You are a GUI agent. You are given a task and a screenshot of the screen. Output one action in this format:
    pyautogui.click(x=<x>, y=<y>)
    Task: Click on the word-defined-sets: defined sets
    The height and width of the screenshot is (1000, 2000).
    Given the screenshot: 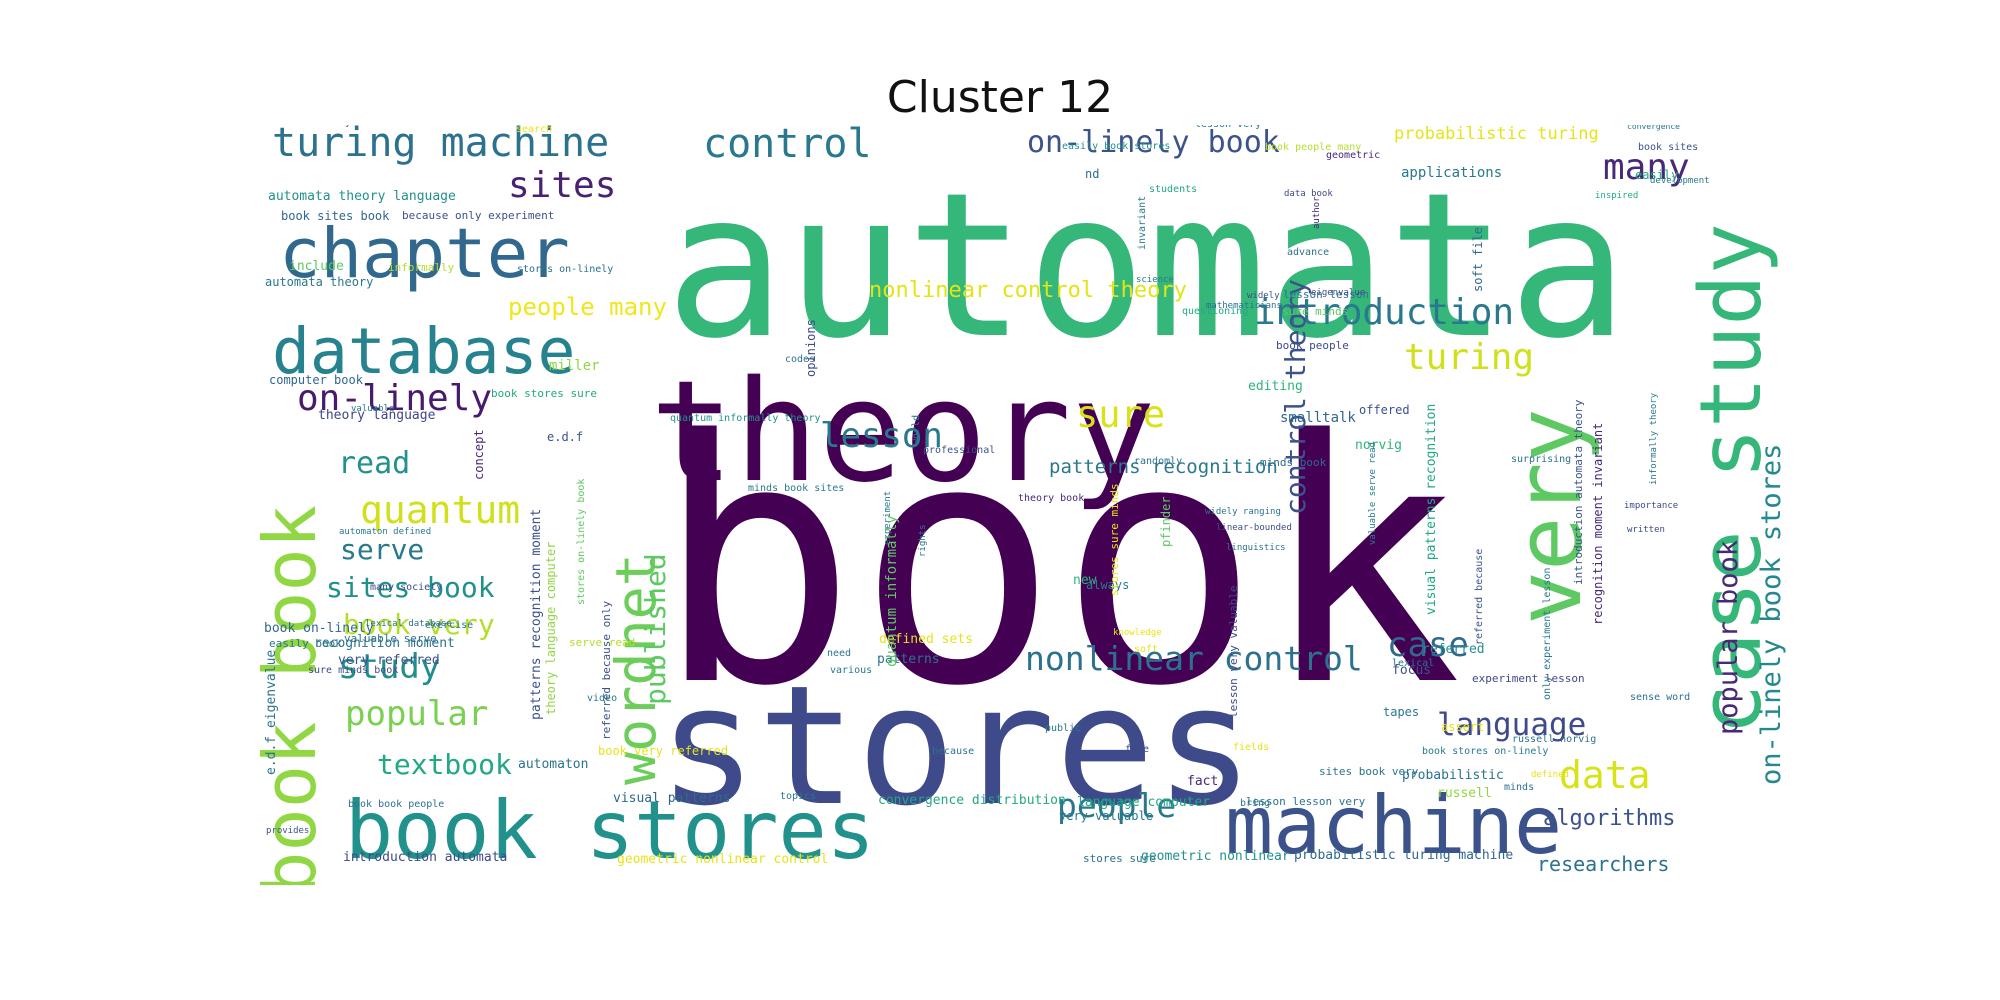 What is the action you would take?
    pyautogui.click(x=926, y=639)
    